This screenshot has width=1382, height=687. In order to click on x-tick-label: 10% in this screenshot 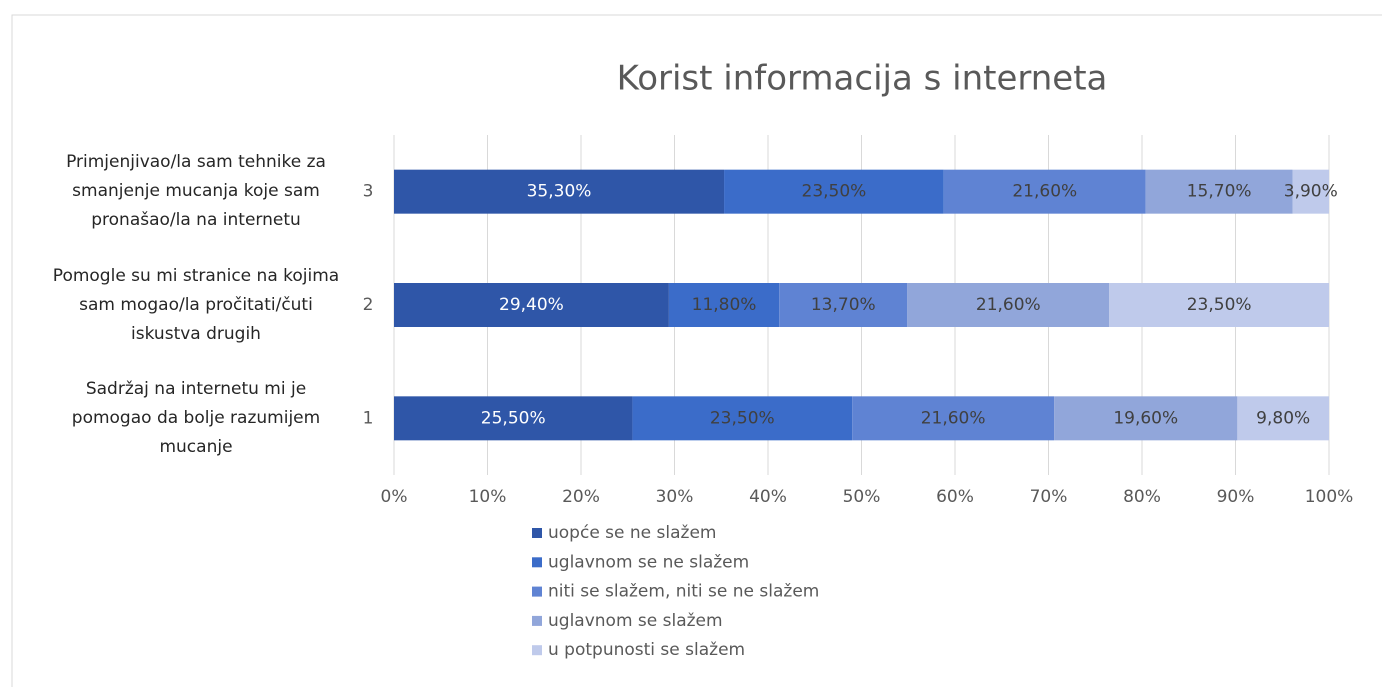, I will do `click(488, 497)`.